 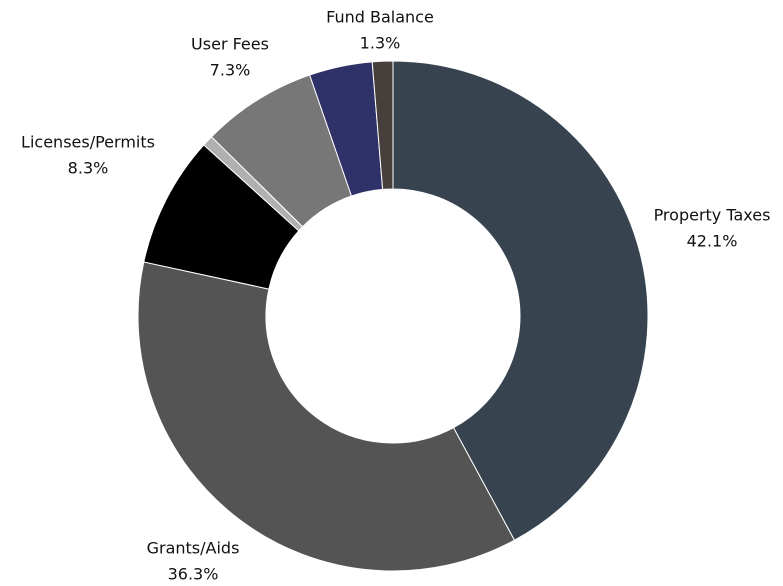 What do you see at coordinates (193, 548) in the screenshot?
I see `slice-label: Grants/Aids` at bounding box center [193, 548].